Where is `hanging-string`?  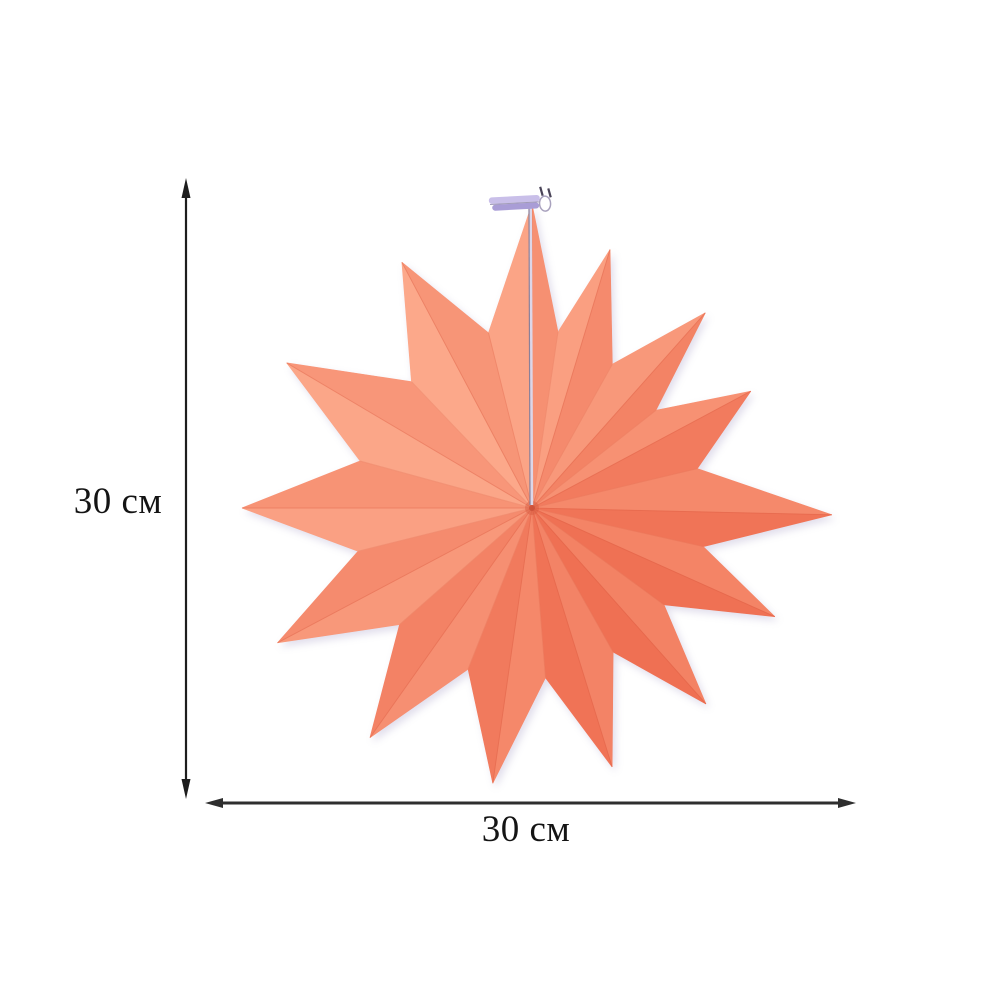 hanging-string is located at coordinates (531, 356).